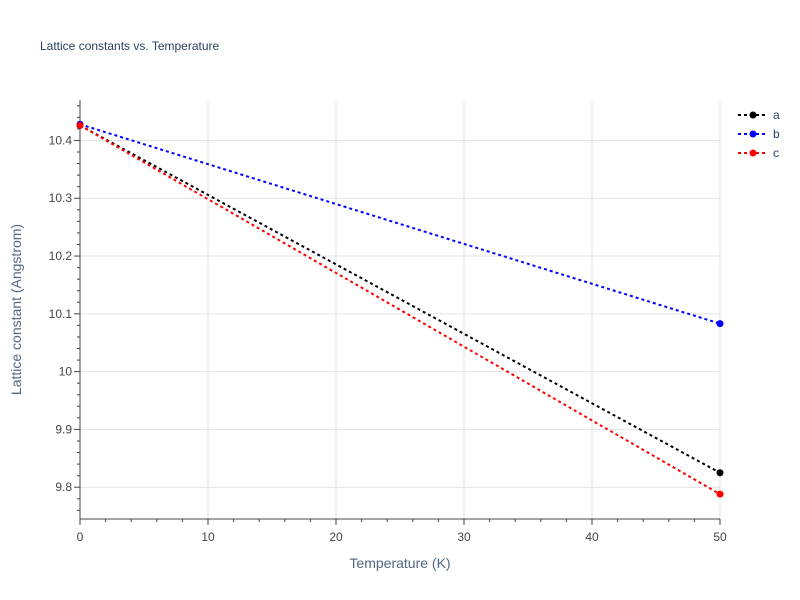 The width and height of the screenshot is (800, 600). Describe the element at coordinates (720, 537) in the screenshot. I see `x-tick-label: 50` at that location.